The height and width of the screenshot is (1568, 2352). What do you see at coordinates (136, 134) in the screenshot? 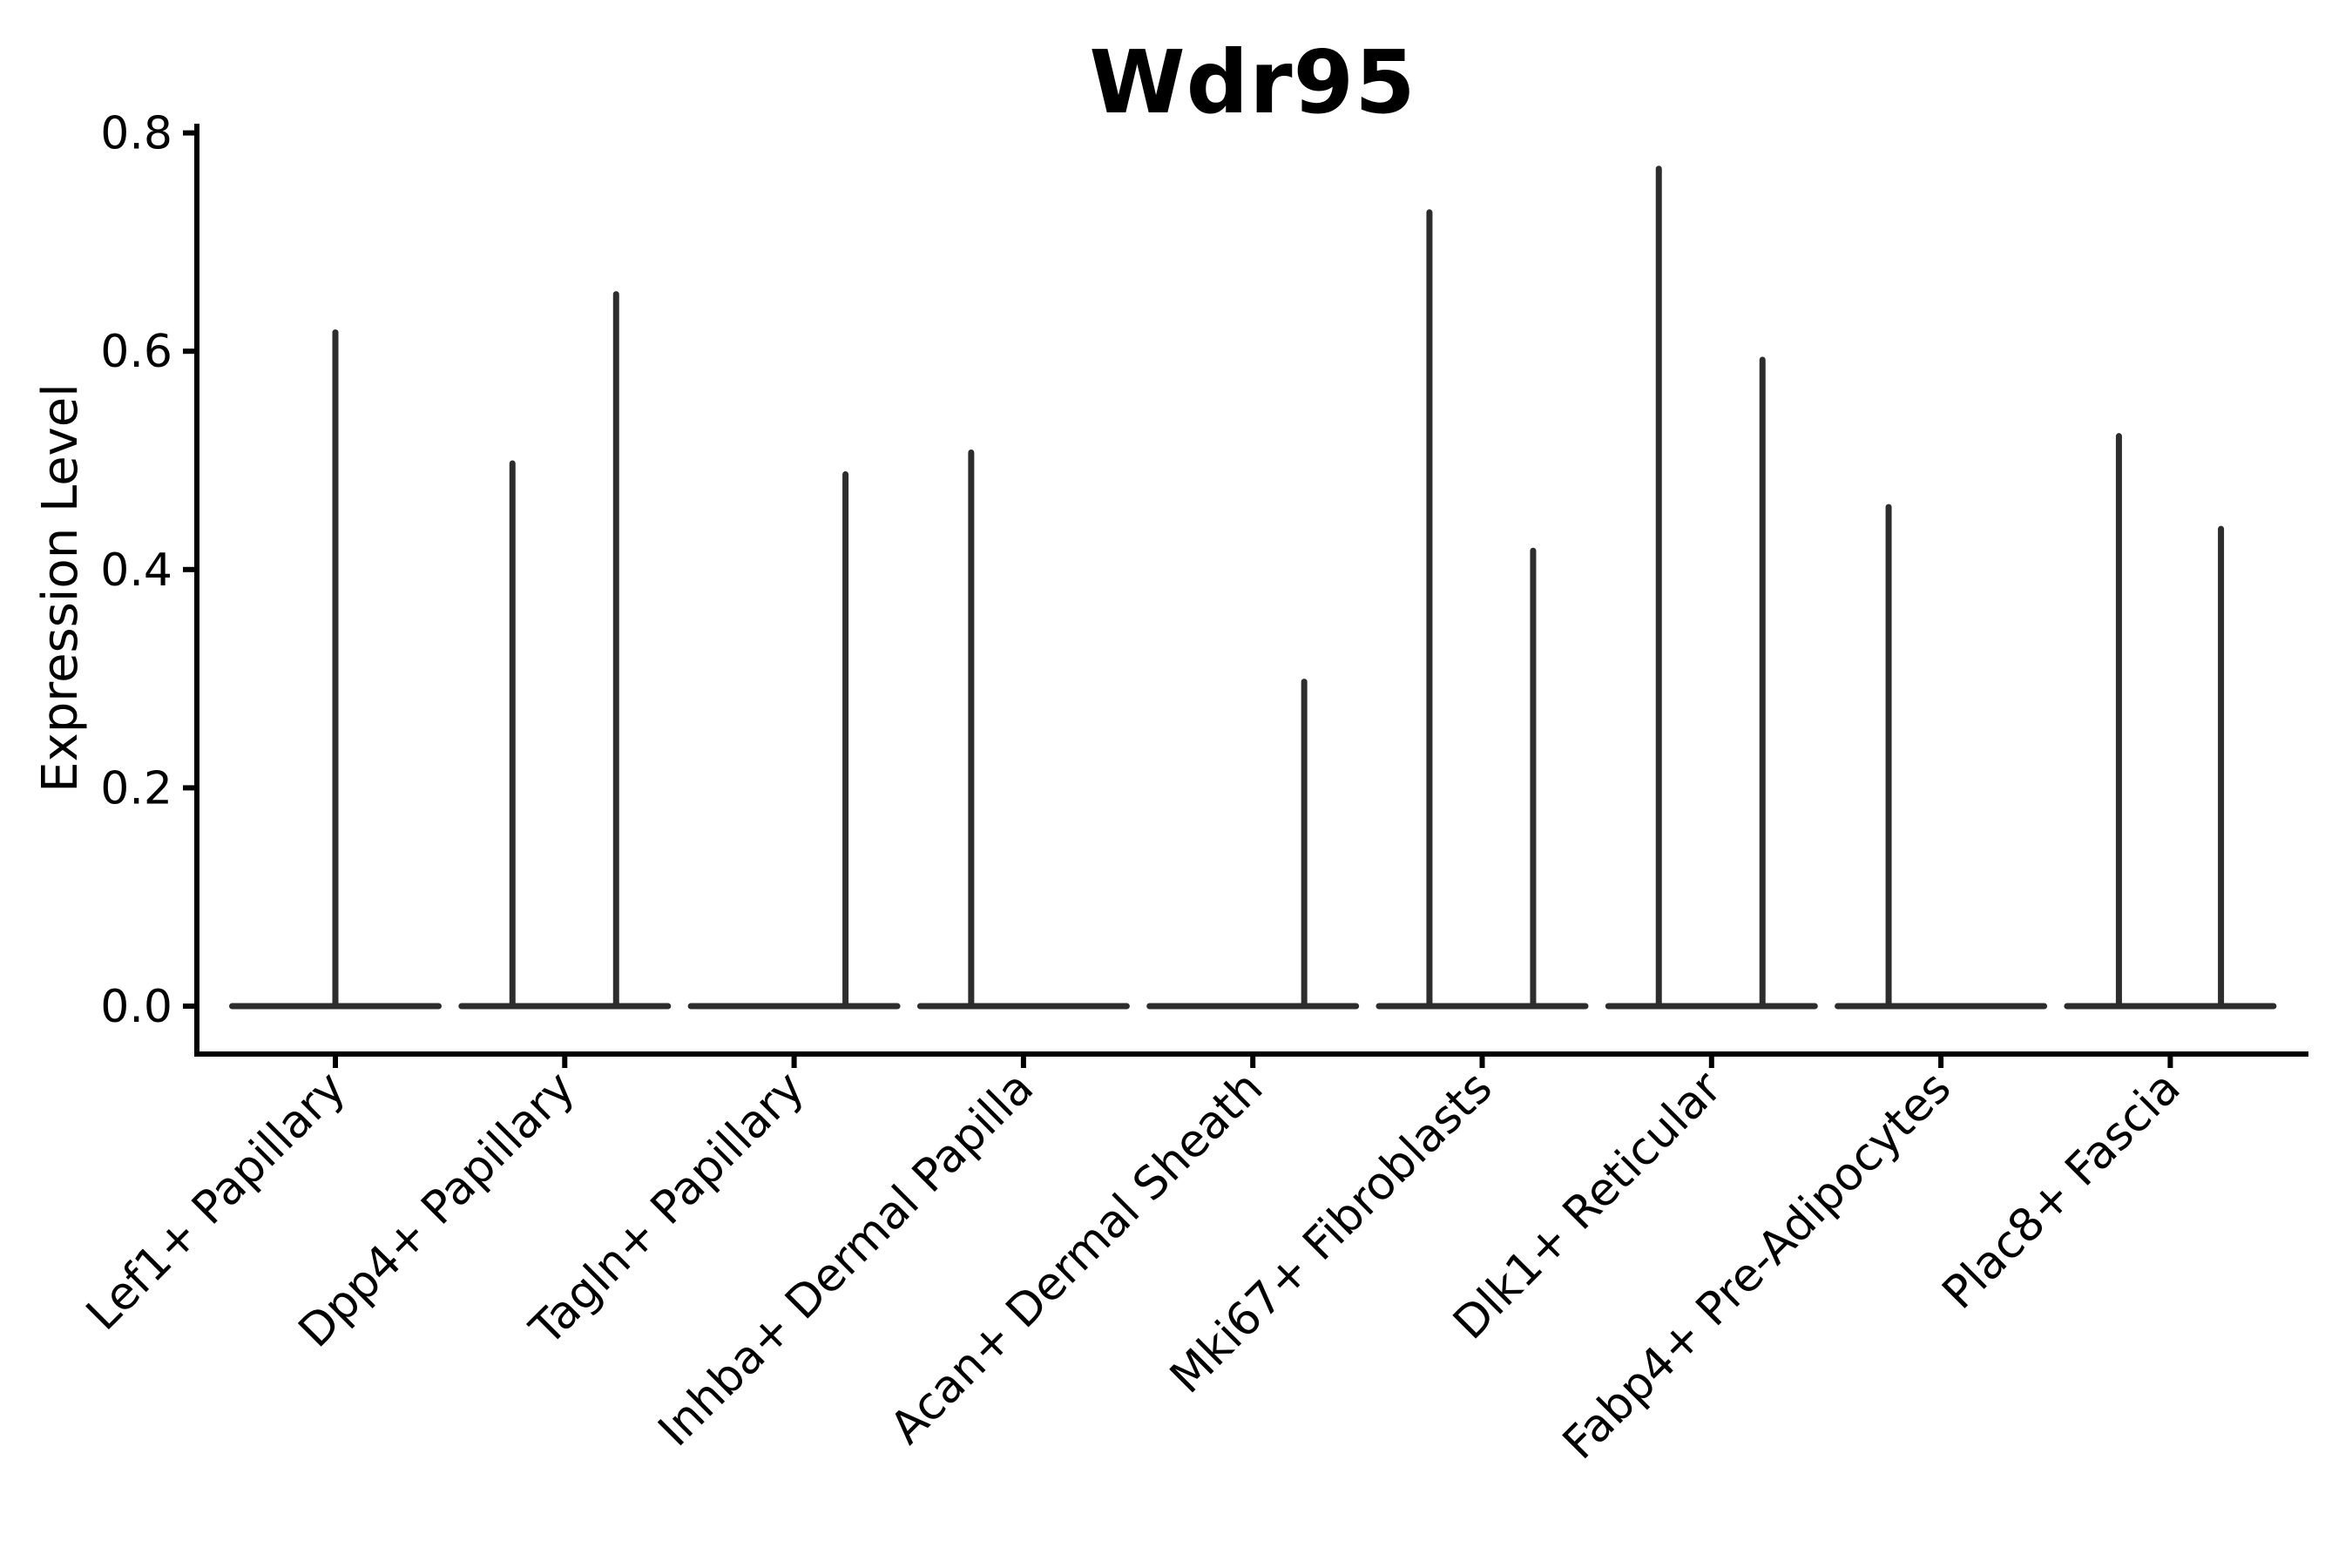
I see `y-tick-label: 0.8` at bounding box center [136, 134].